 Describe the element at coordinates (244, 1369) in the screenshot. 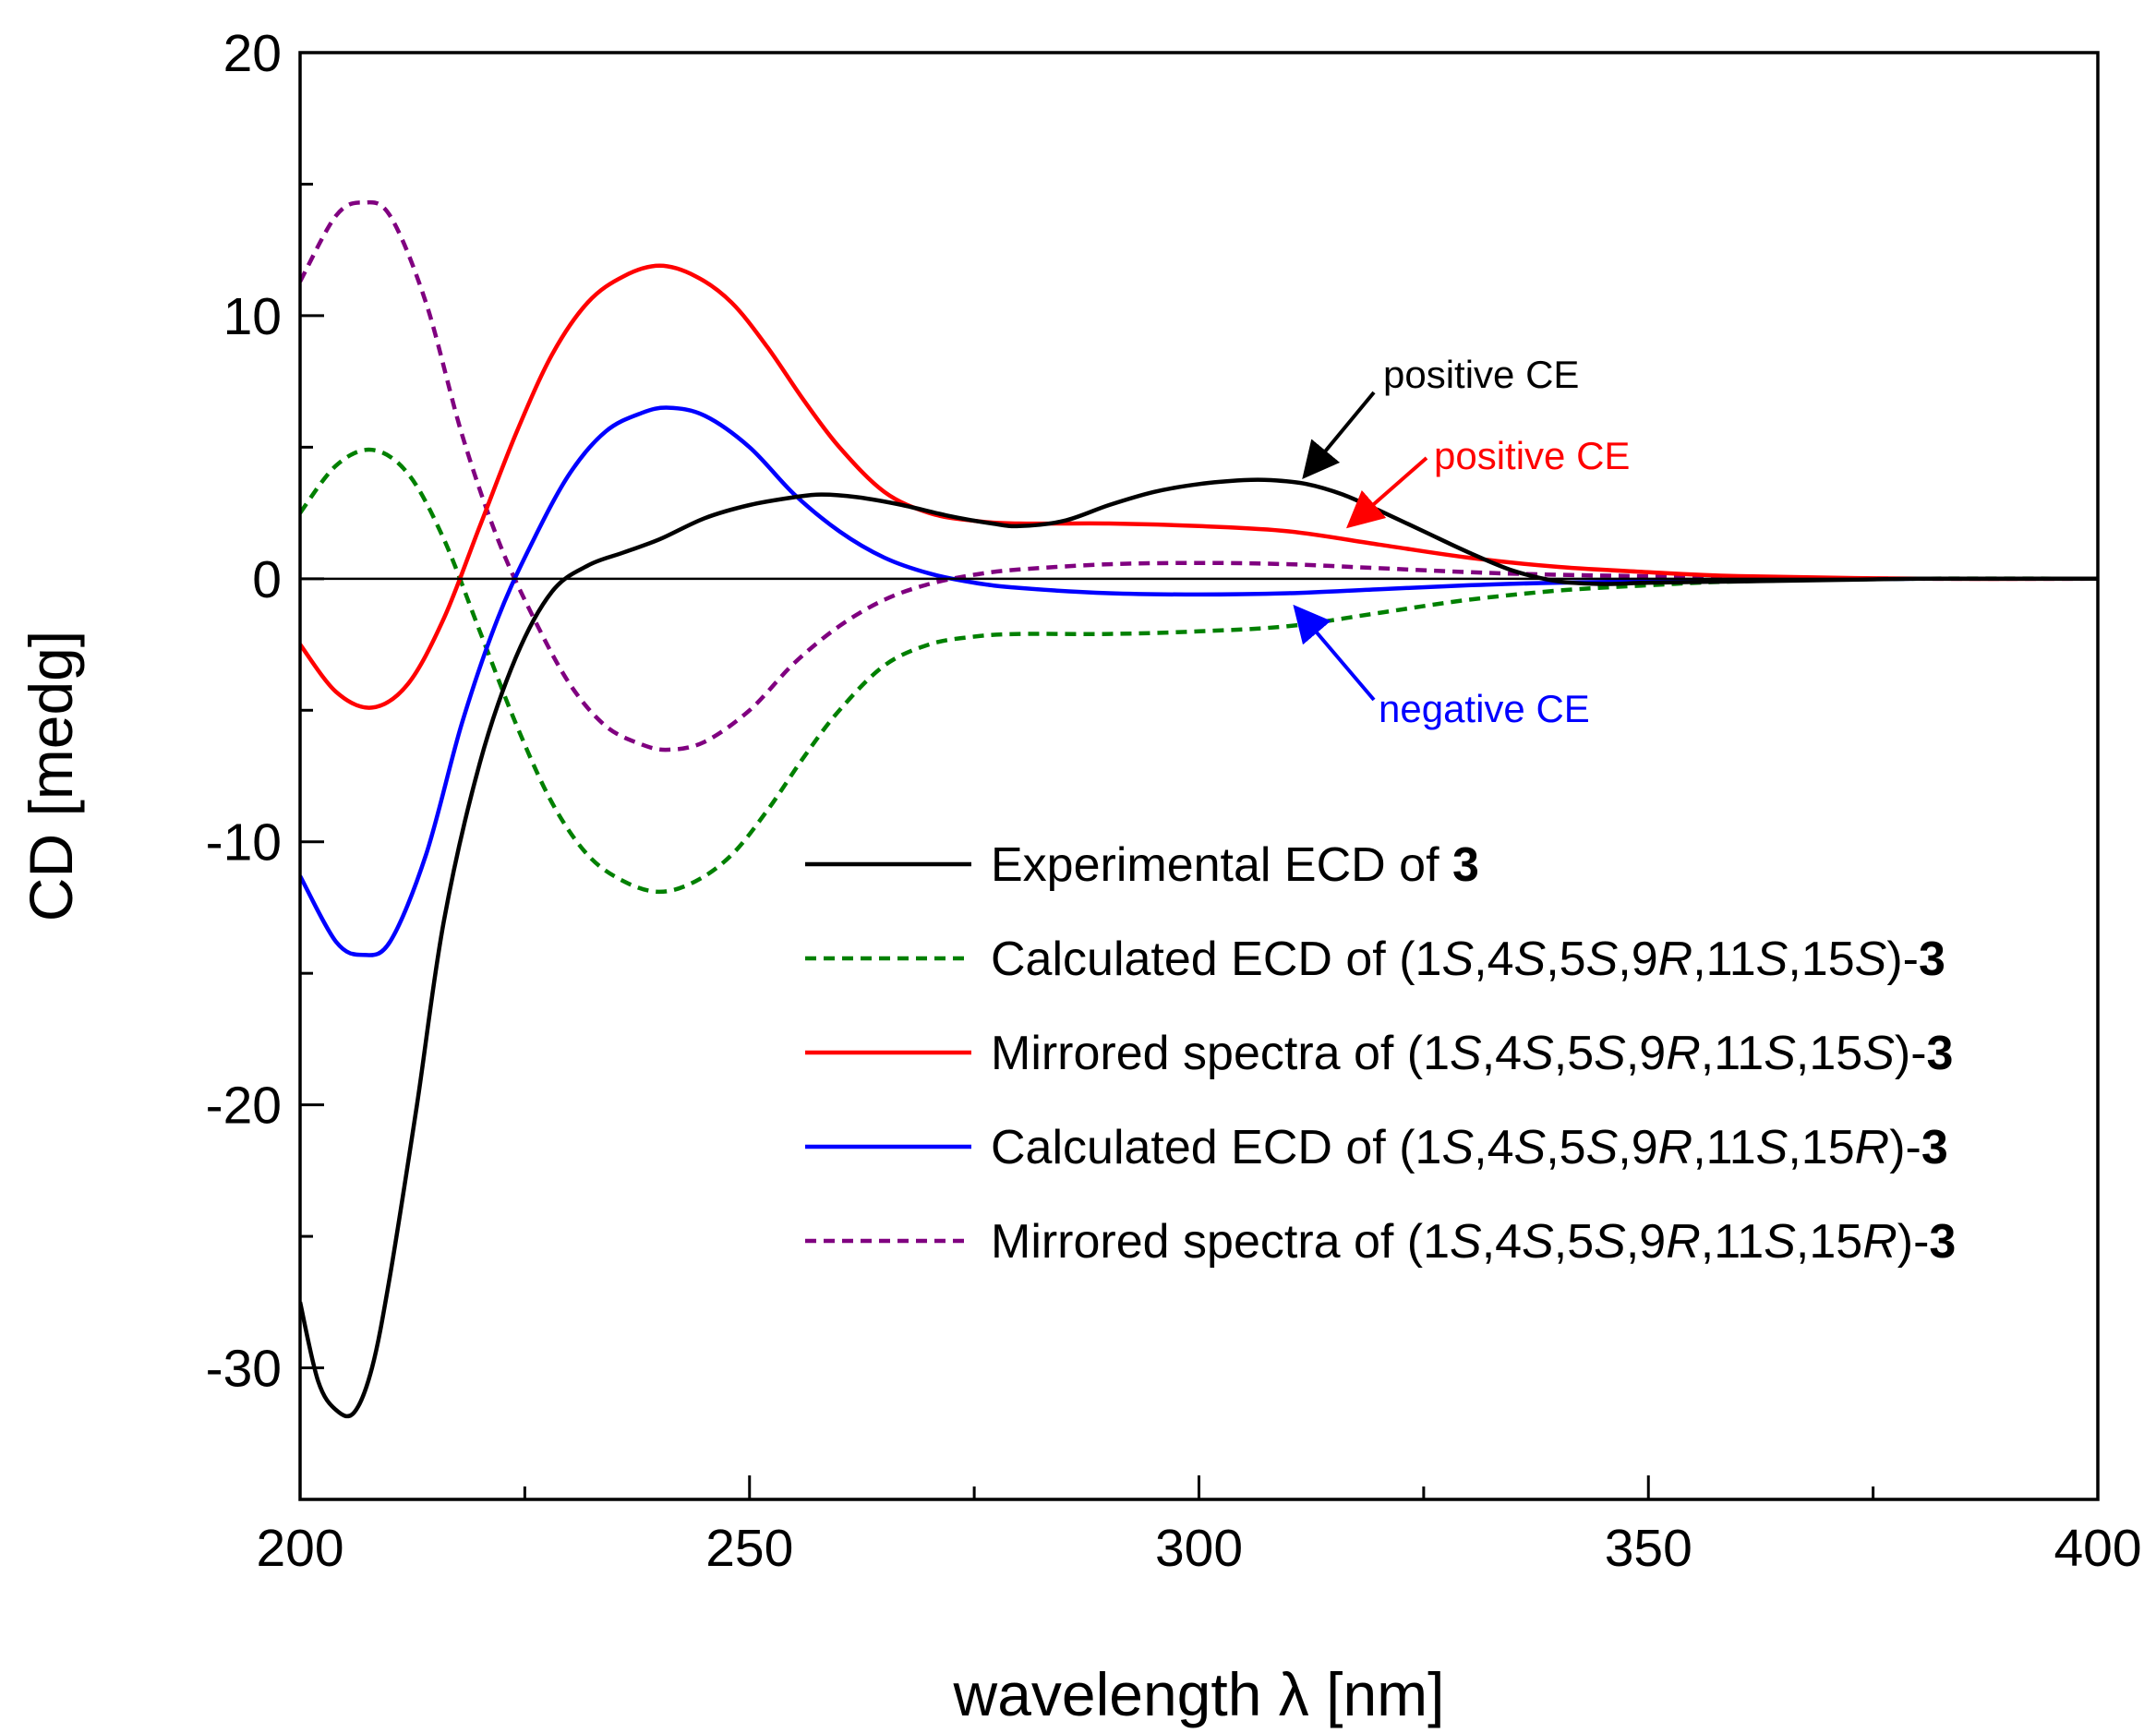

I see `y-tick-label: -30` at that location.